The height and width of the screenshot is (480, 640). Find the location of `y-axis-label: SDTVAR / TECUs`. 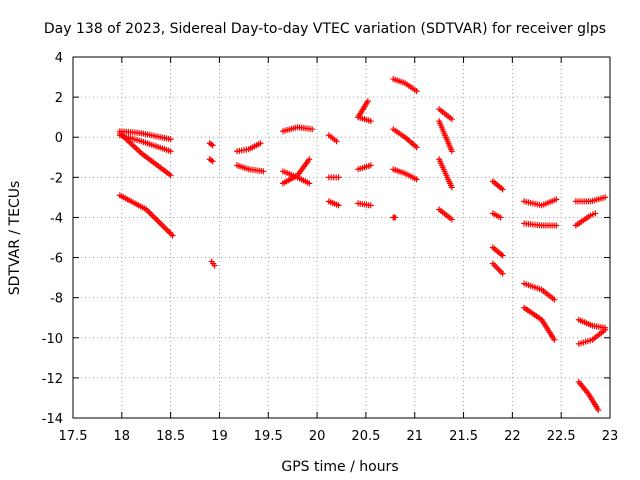

y-axis-label: SDTVAR / TECUs is located at coordinates (15, 238).